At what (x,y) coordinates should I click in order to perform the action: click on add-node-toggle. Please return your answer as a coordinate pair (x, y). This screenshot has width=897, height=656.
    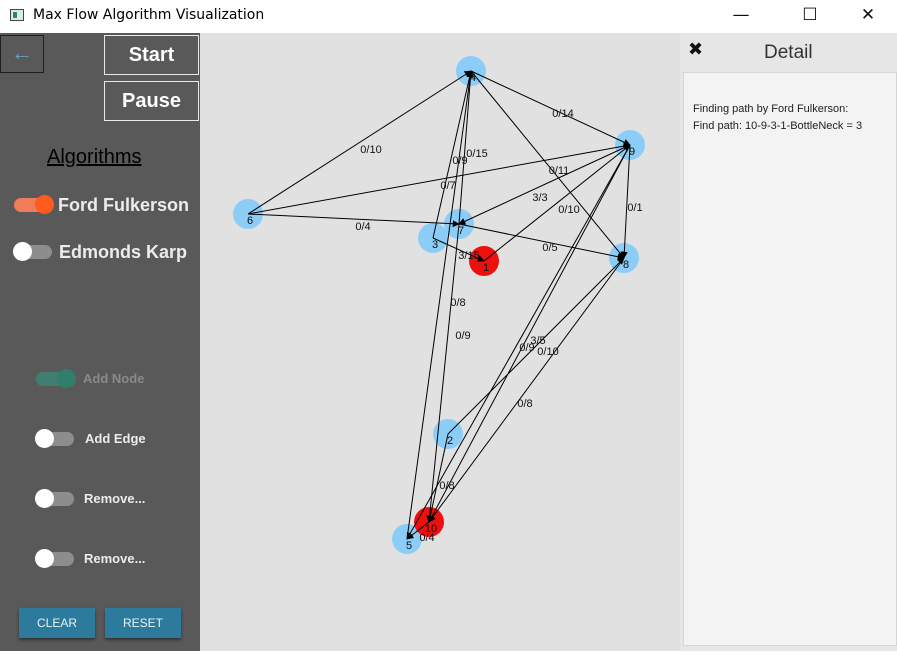
    Looking at the image, I should click on (56, 378).